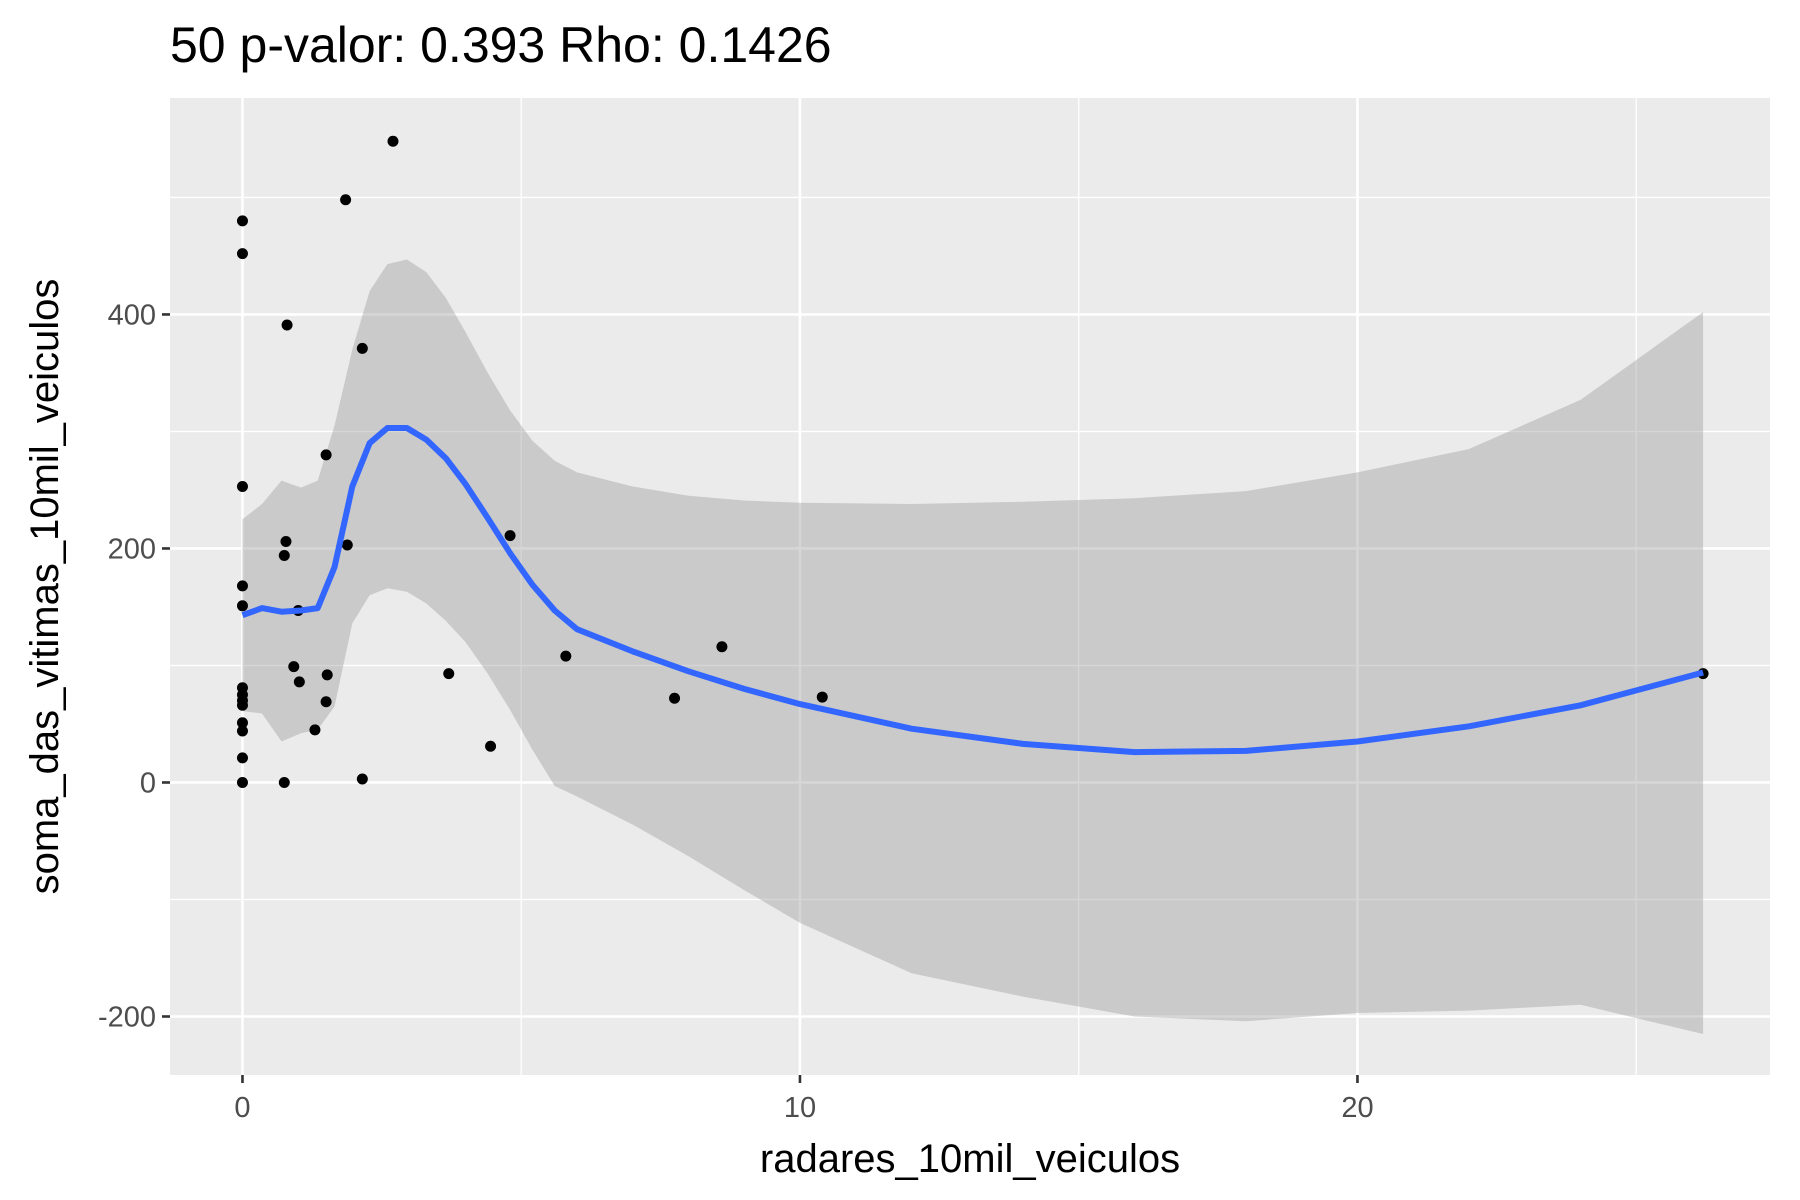 The width and height of the screenshot is (1800, 1200). Describe the element at coordinates (45, 587) in the screenshot. I see `y-axis-title: soma_das_vitimas_10mil_veiculos` at that location.